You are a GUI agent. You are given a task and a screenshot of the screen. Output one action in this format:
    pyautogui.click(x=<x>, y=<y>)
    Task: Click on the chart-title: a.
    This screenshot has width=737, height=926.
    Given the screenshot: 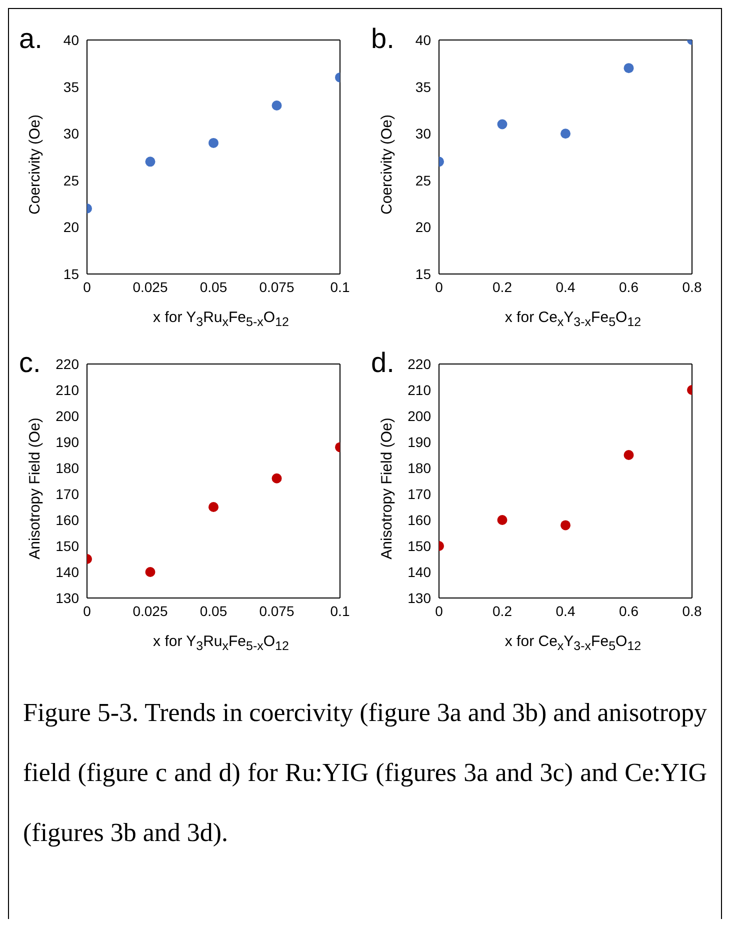 What is the action you would take?
    pyautogui.click(x=30, y=39)
    